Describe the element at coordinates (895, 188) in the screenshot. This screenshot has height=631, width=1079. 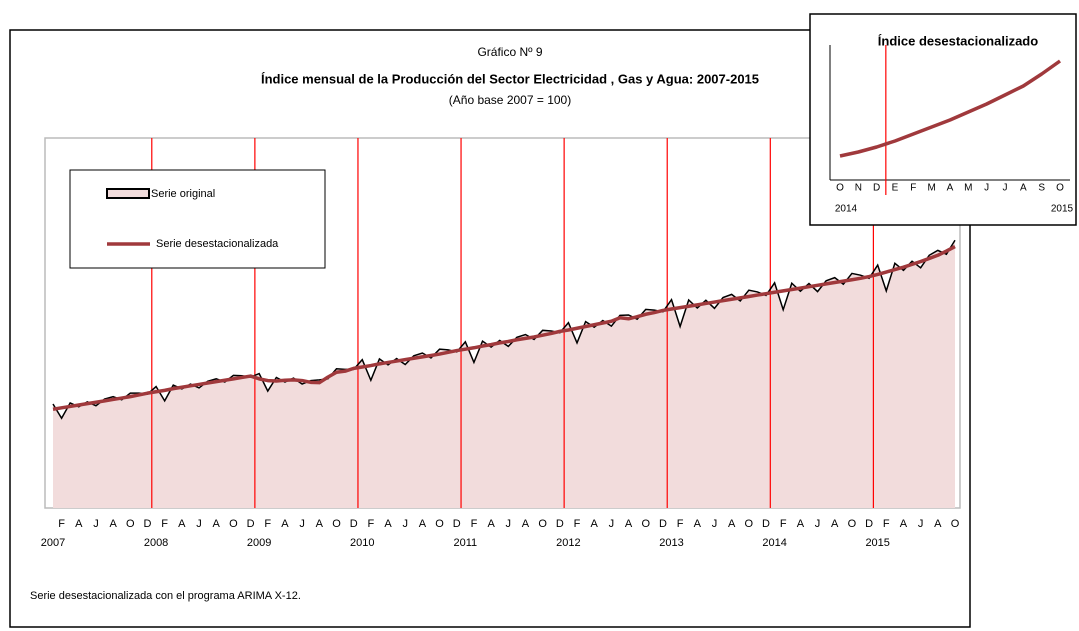
I see `x-tick-label: E` at that location.